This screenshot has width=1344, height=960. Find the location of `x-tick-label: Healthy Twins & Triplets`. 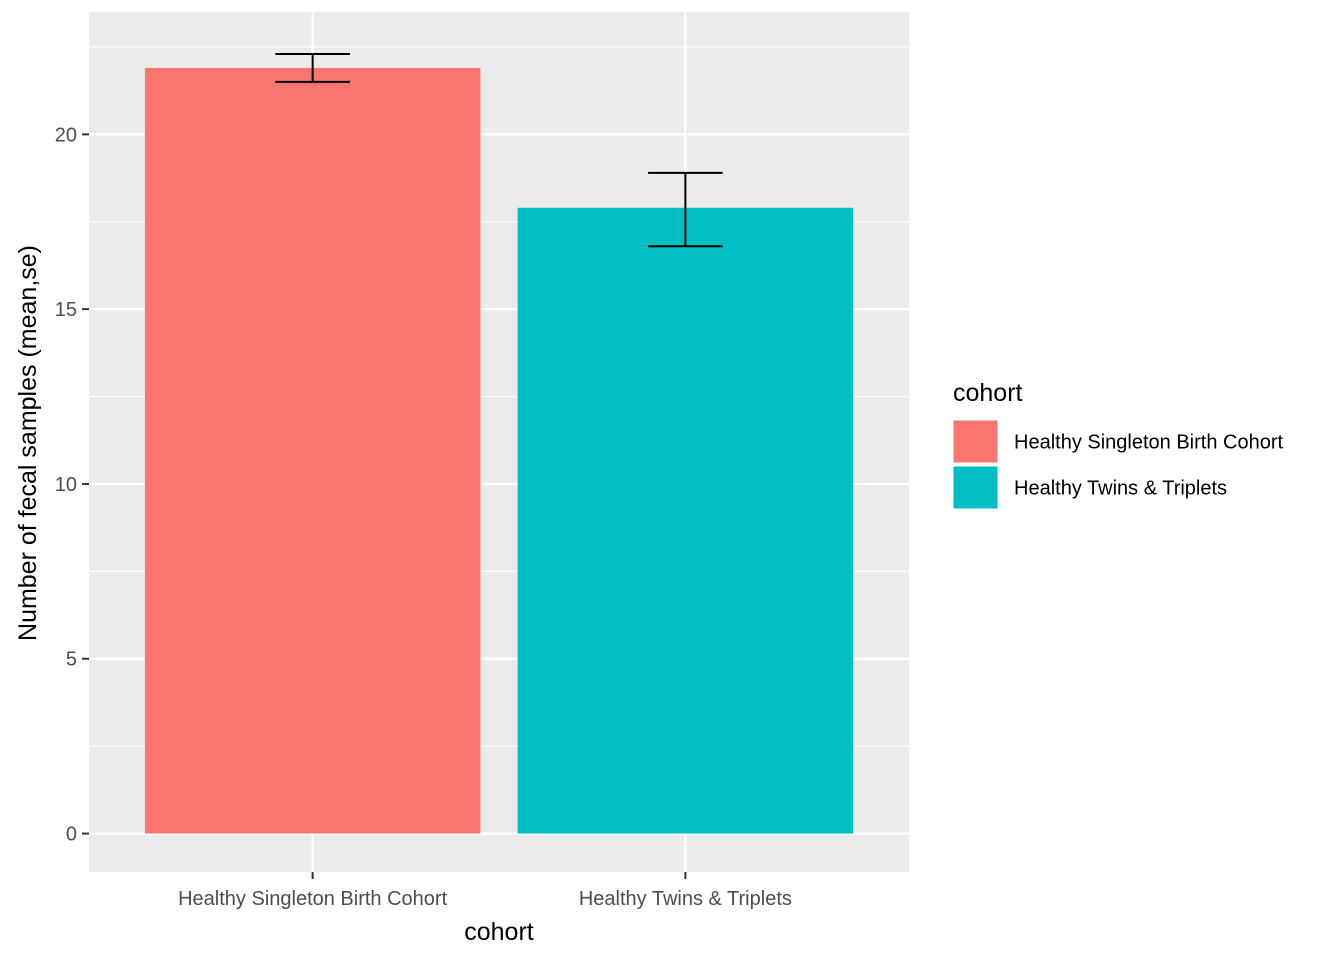

x-tick-label: Healthy Twins & Triplets is located at coordinates (685, 899).